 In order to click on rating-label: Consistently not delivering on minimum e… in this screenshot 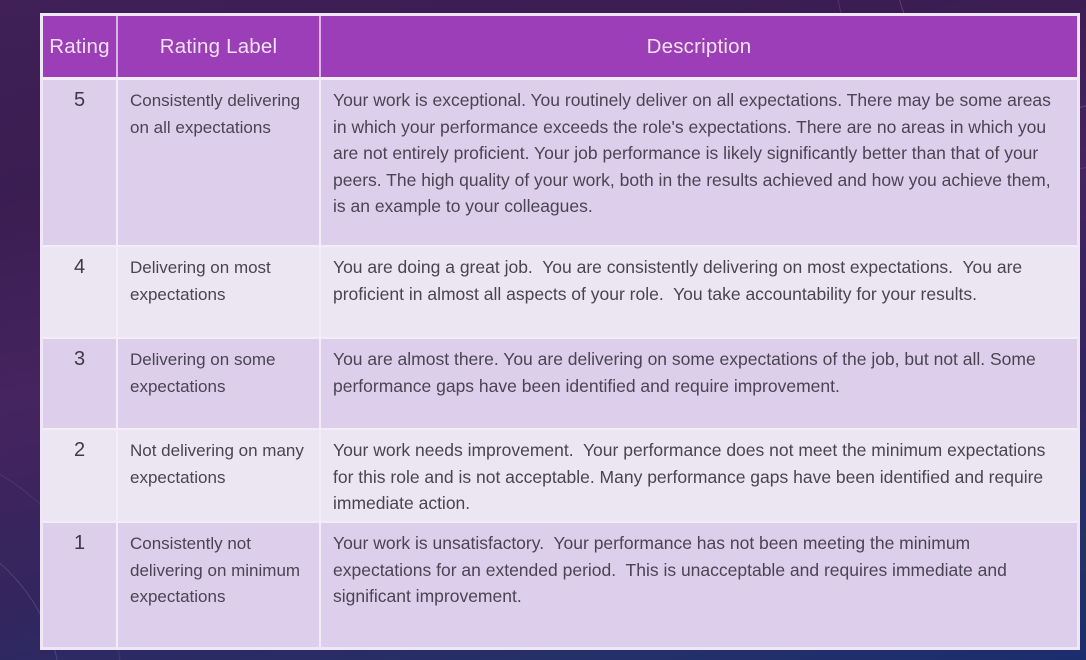, I will do `click(219, 585)`.